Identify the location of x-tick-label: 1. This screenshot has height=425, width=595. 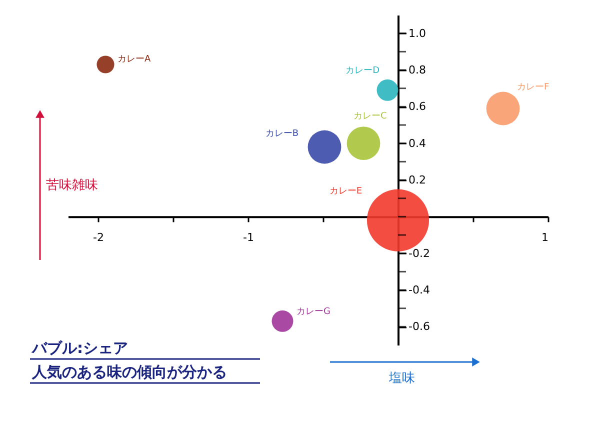
(545, 237).